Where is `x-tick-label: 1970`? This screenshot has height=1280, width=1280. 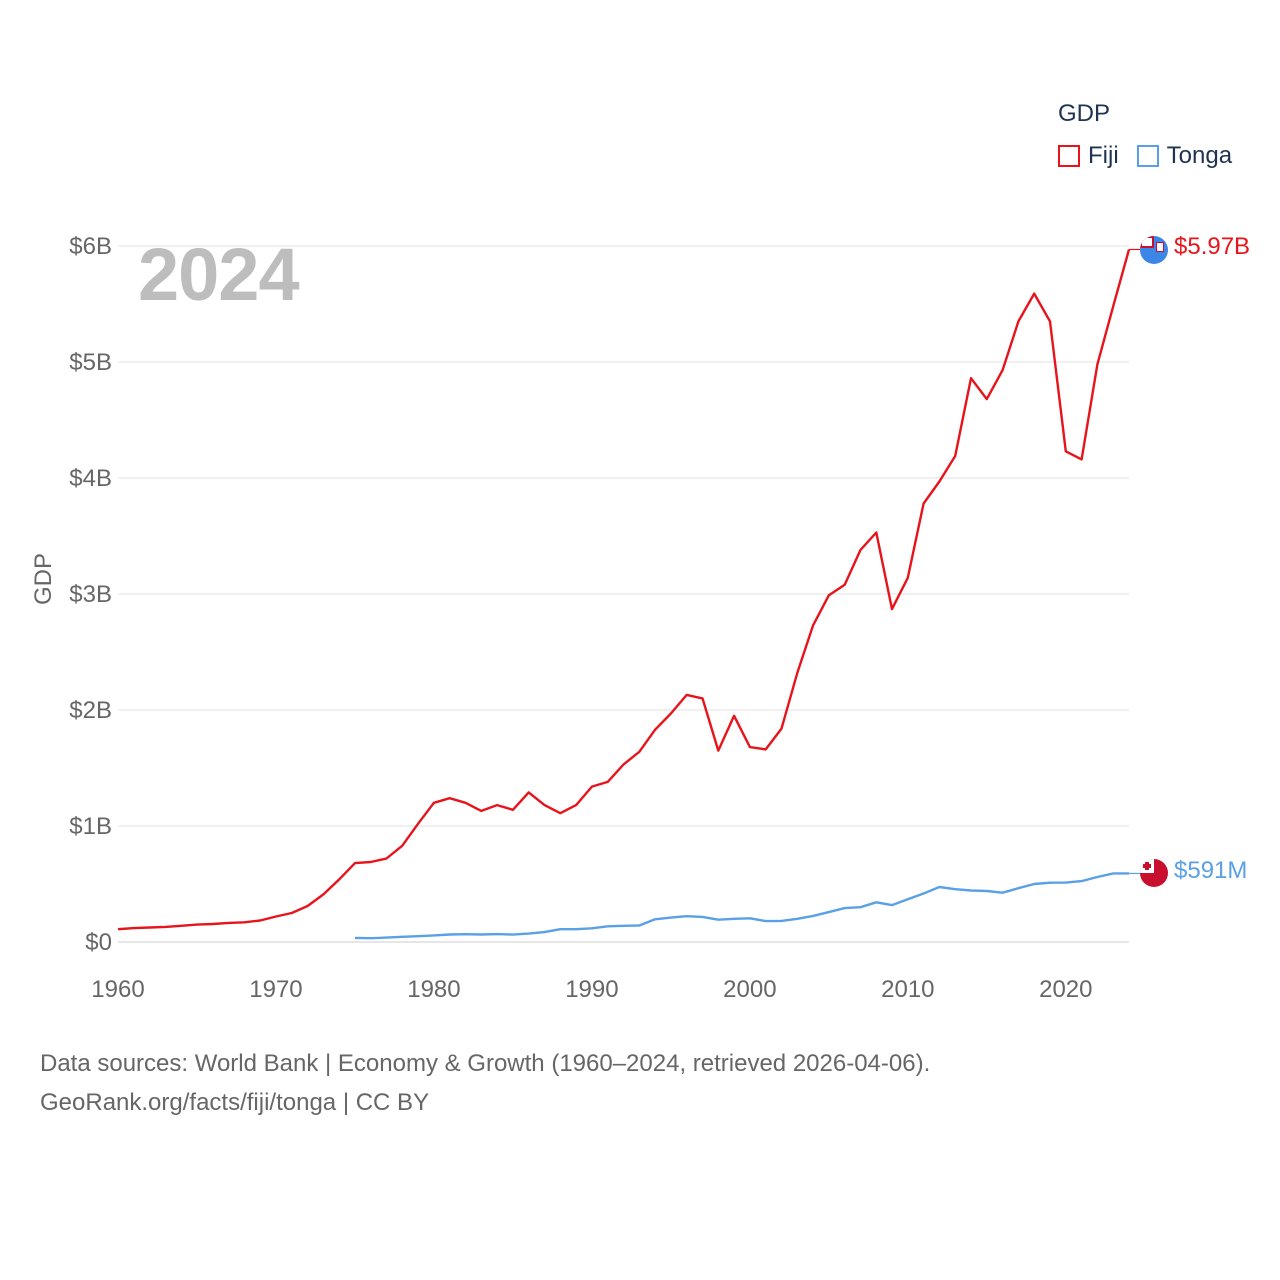 x-tick-label: 1970 is located at coordinates (275, 989).